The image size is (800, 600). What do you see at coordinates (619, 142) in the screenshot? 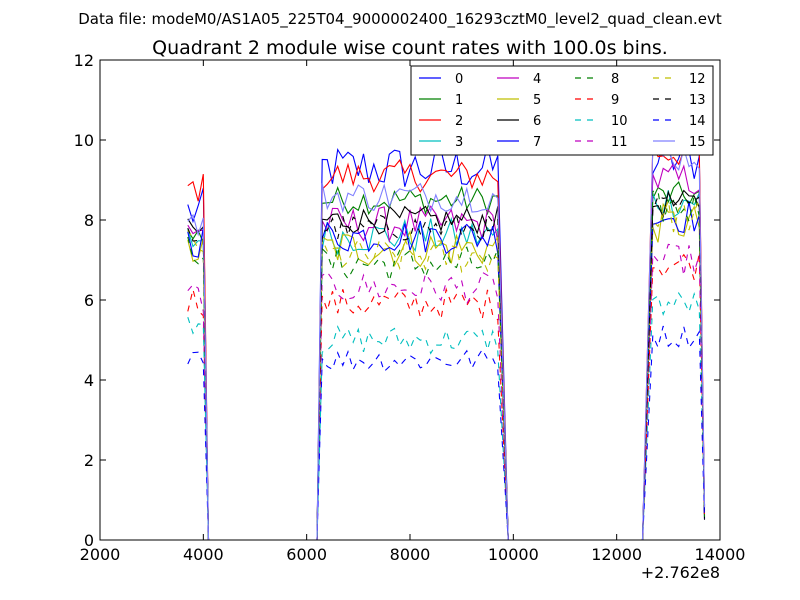
I see `legend-label-11: 11` at bounding box center [619, 142].